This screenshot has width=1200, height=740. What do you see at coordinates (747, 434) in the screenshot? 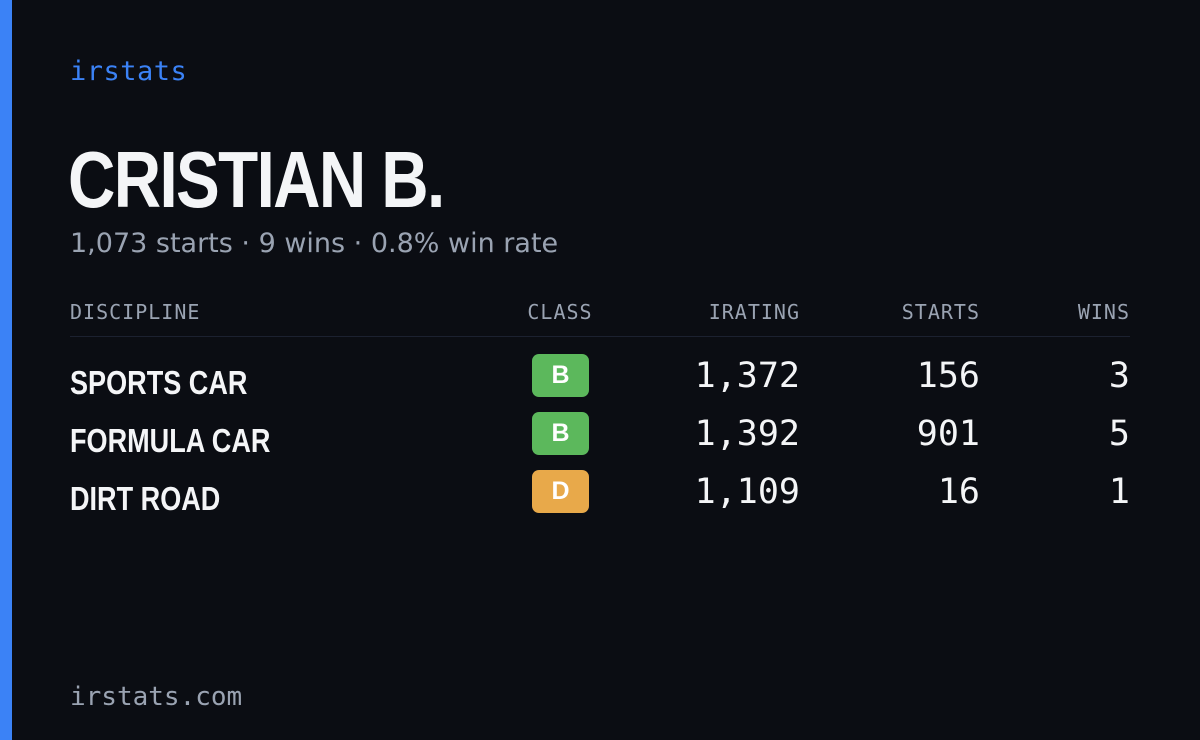
I see `irating-value: 1,392` at bounding box center [747, 434].